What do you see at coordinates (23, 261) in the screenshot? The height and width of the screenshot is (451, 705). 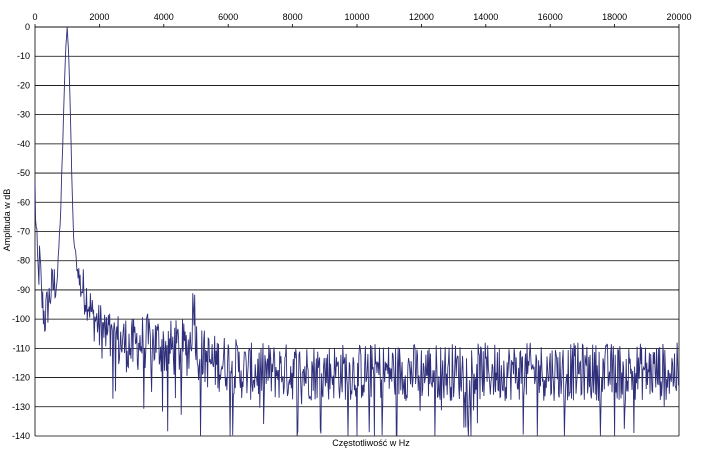 I see `y-tick-label: -80` at bounding box center [23, 261].